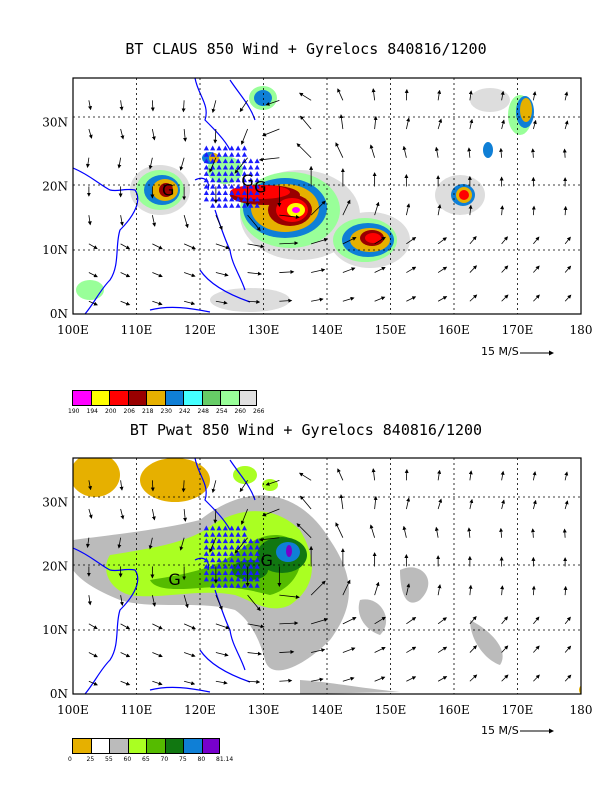 The width and height of the screenshot is (612, 792). What do you see at coordinates (214, 185) in the screenshot?
I see `gyre-markers: GG G` at bounding box center [214, 185].